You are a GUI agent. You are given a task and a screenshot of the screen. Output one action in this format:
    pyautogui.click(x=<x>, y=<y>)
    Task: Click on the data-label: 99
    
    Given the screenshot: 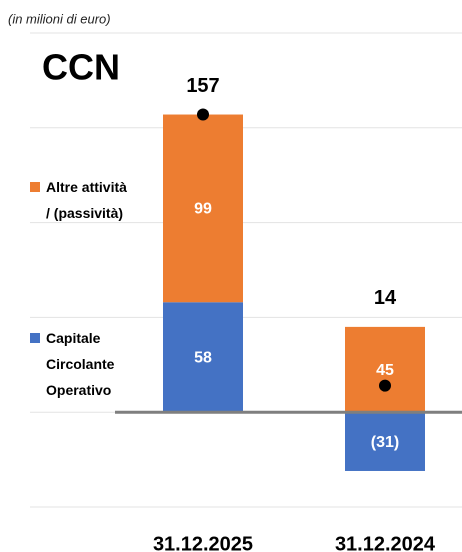 What is the action you would take?
    pyautogui.click(x=203, y=209)
    